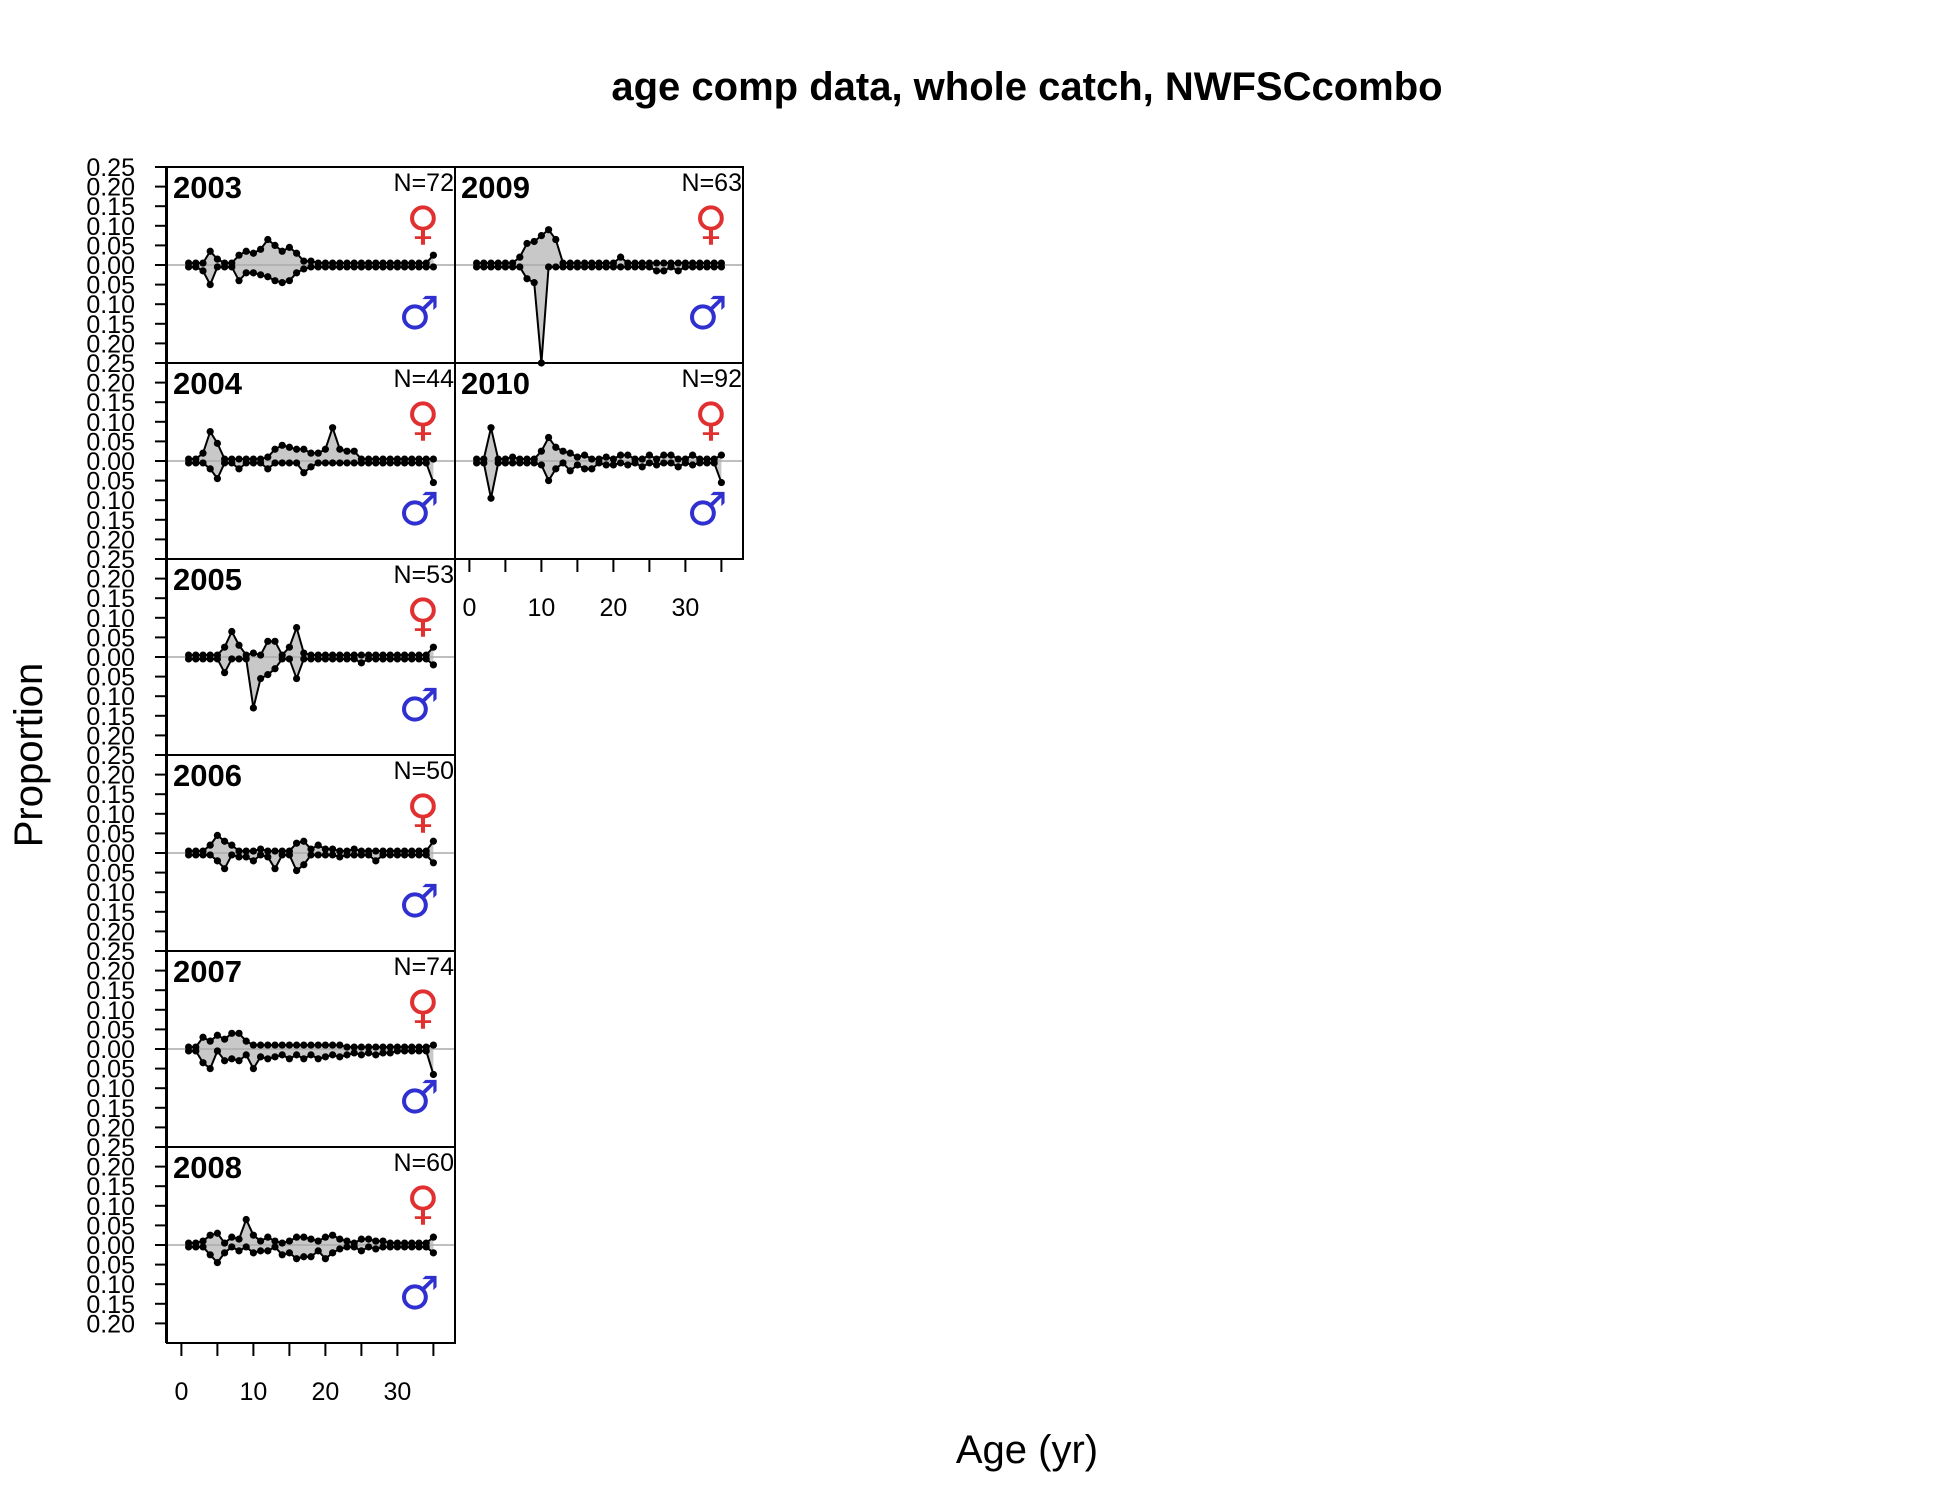 This screenshot has width=1950, height=1500. Describe the element at coordinates (207, 579) in the screenshot. I see `panel-year-label: 2005` at that location.